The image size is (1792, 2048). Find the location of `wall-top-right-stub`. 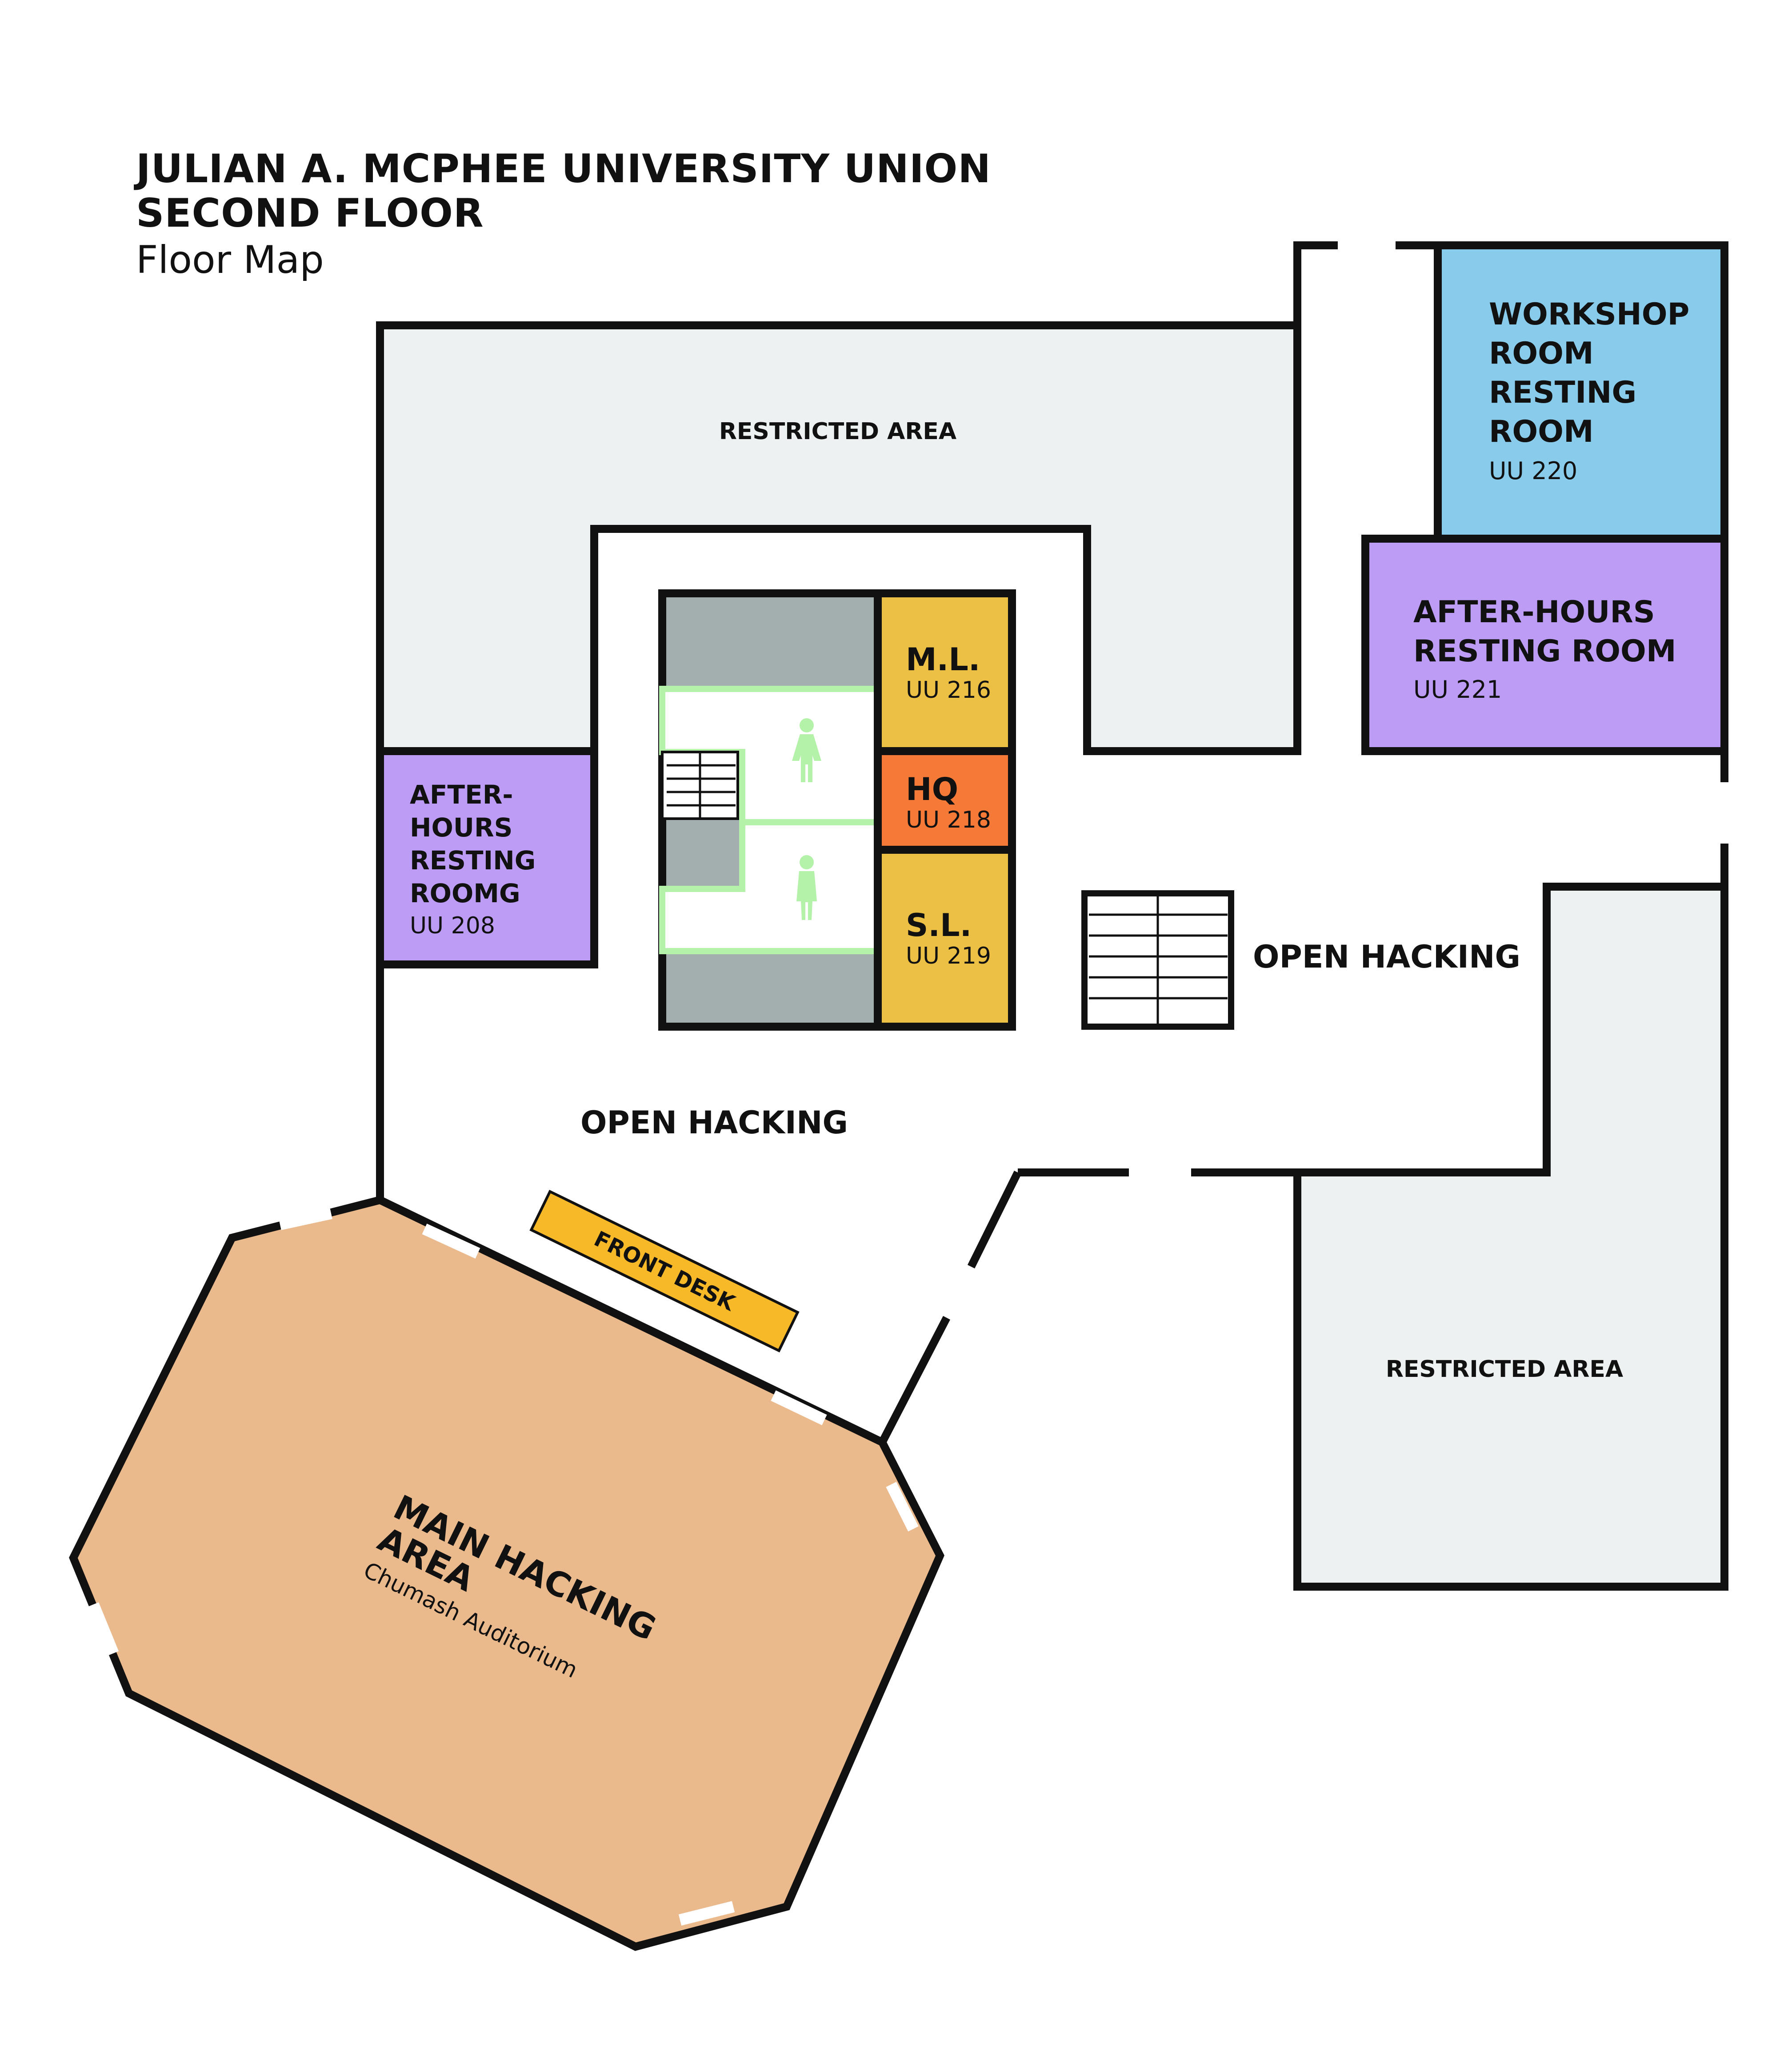

wall-top-right-stub is located at coordinates (1315, 283).